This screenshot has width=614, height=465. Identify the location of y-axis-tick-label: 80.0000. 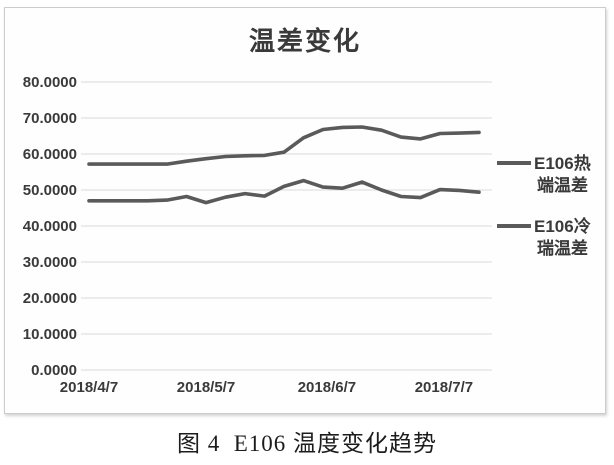
(50, 82).